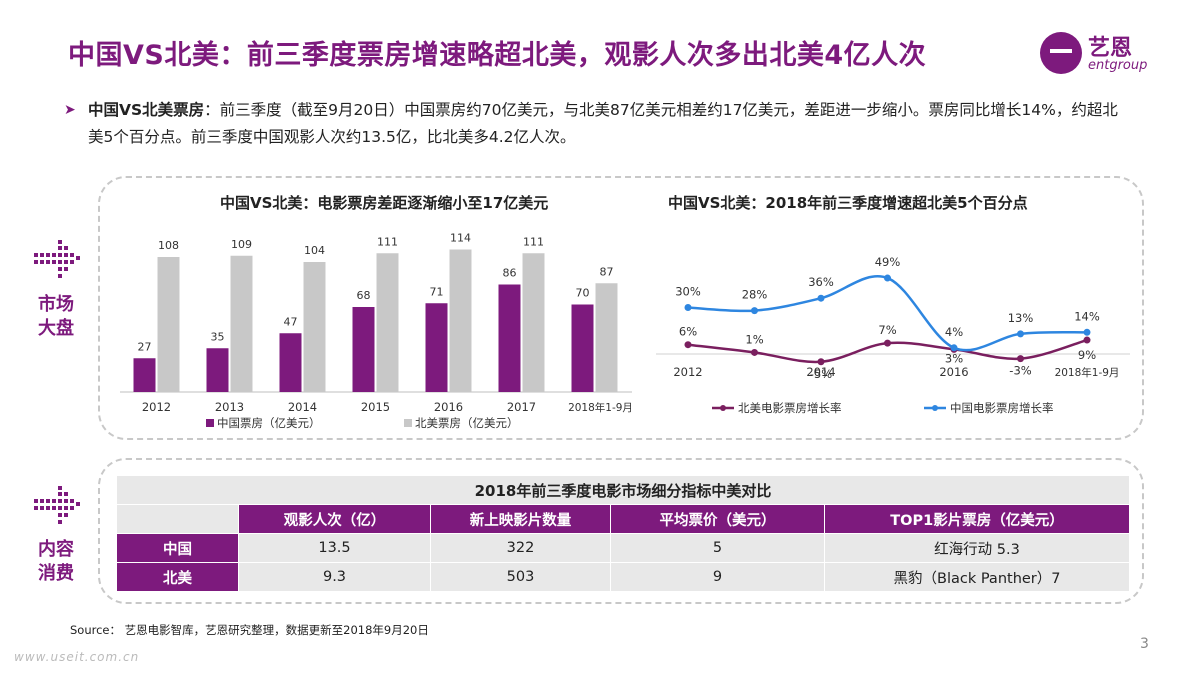 This screenshot has width=1200, height=675. I want to click on point-value-label: -5%, so click(821, 374).